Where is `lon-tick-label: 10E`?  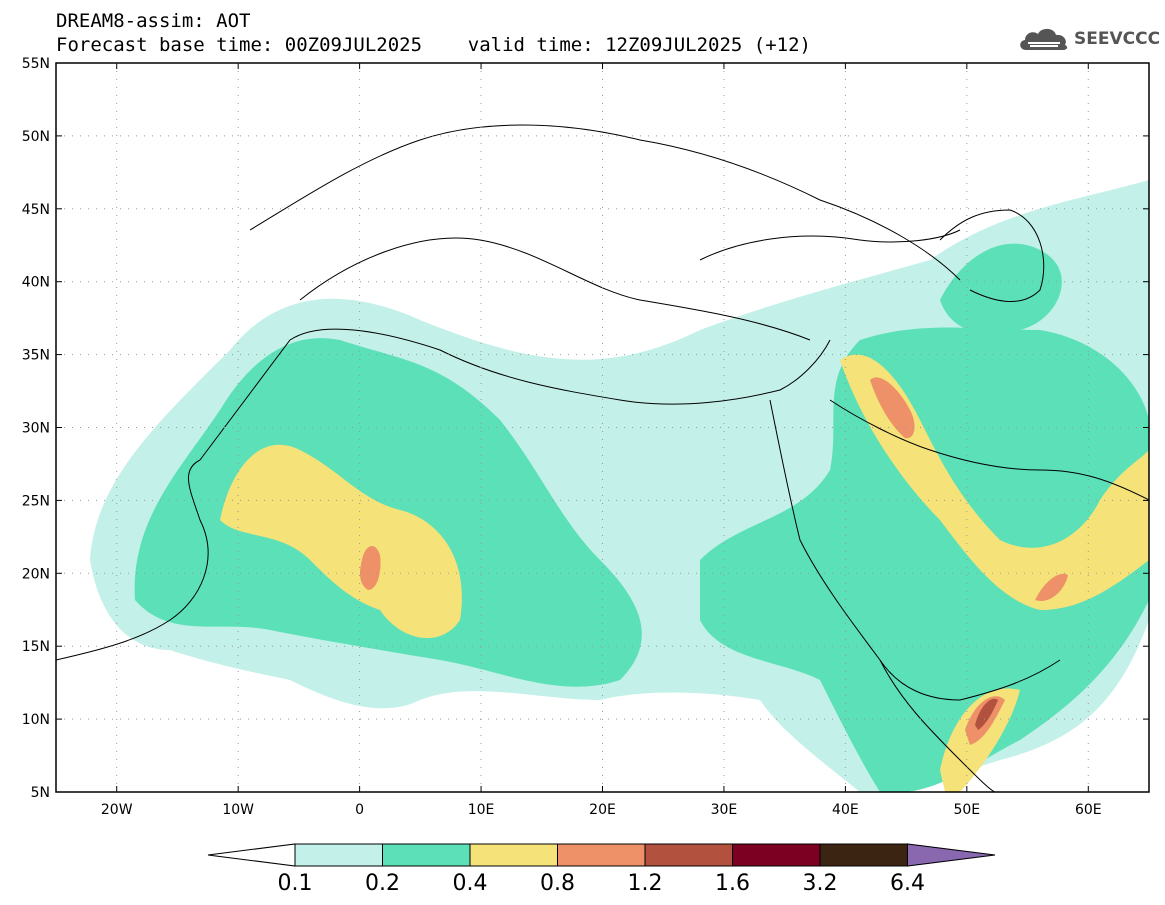
lon-tick-label: 10E is located at coordinates (481, 810).